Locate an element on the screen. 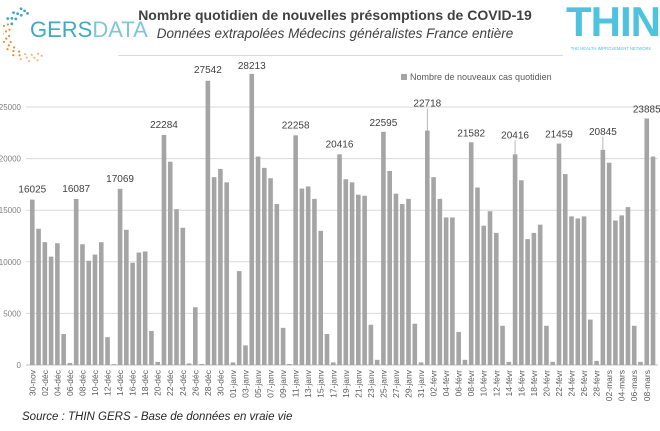 The height and width of the screenshot is (431, 660). data-label: 22595 is located at coordinates (384, 123).